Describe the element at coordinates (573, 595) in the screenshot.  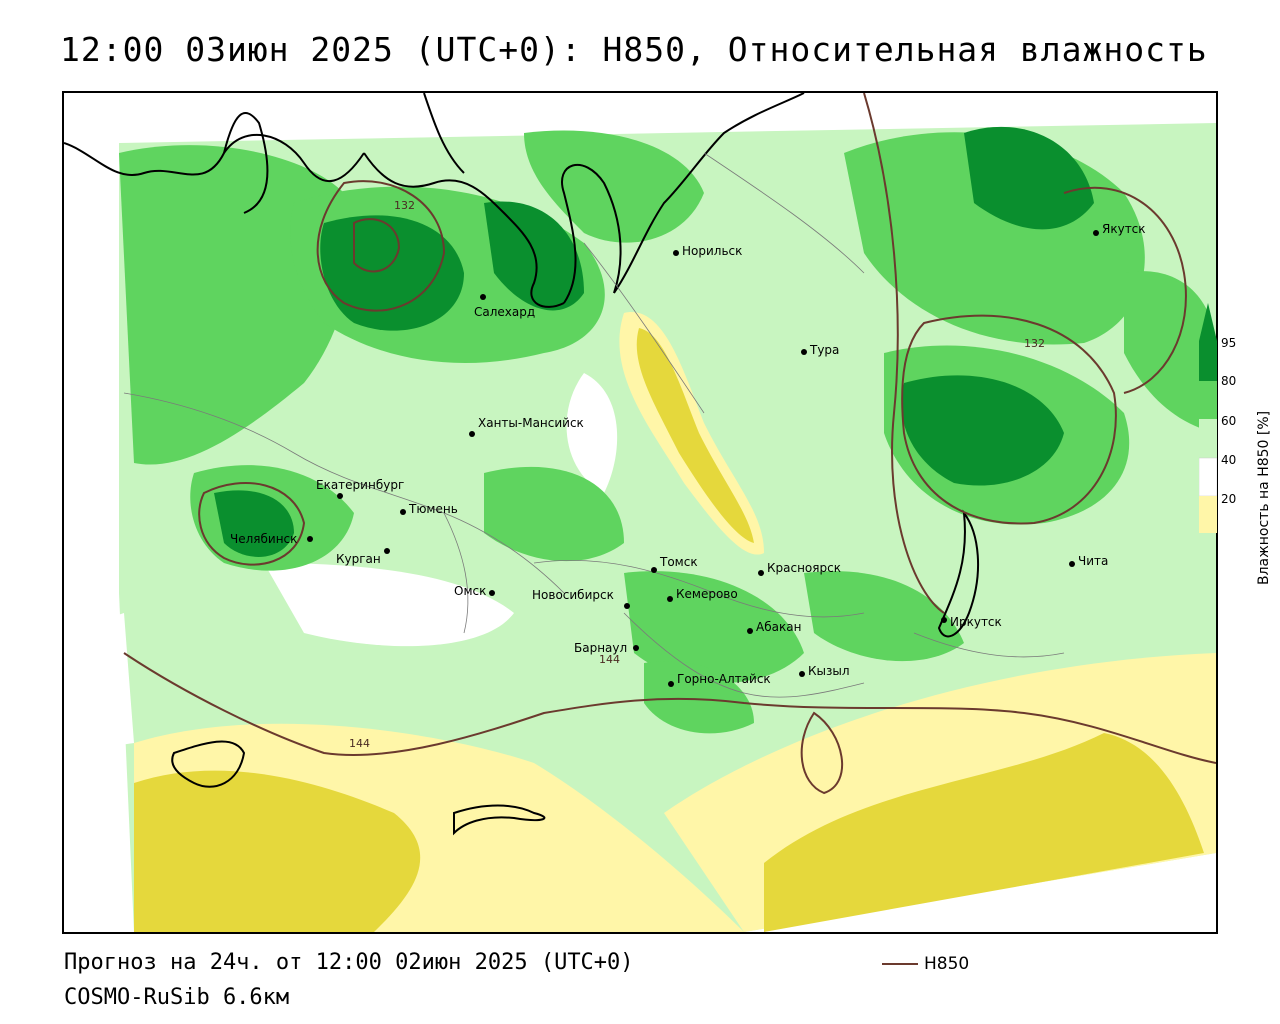
I see `city-label: Новосибирск` at that location.